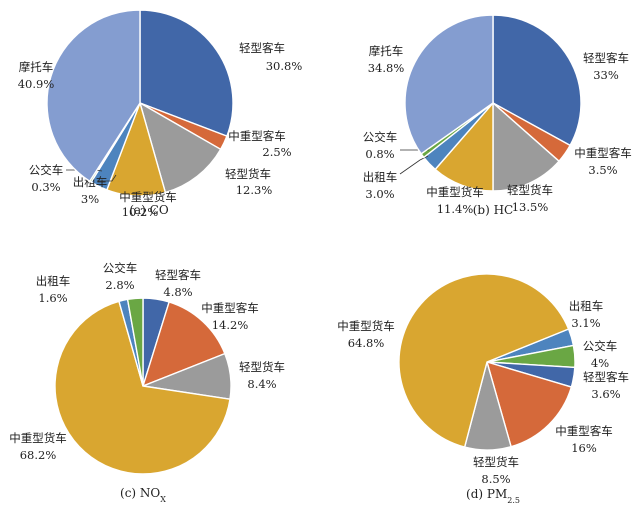  Describe the element at coordinates (45, 187) in the screenshot. I see `slice-percent-label: 0.3%` at that location.